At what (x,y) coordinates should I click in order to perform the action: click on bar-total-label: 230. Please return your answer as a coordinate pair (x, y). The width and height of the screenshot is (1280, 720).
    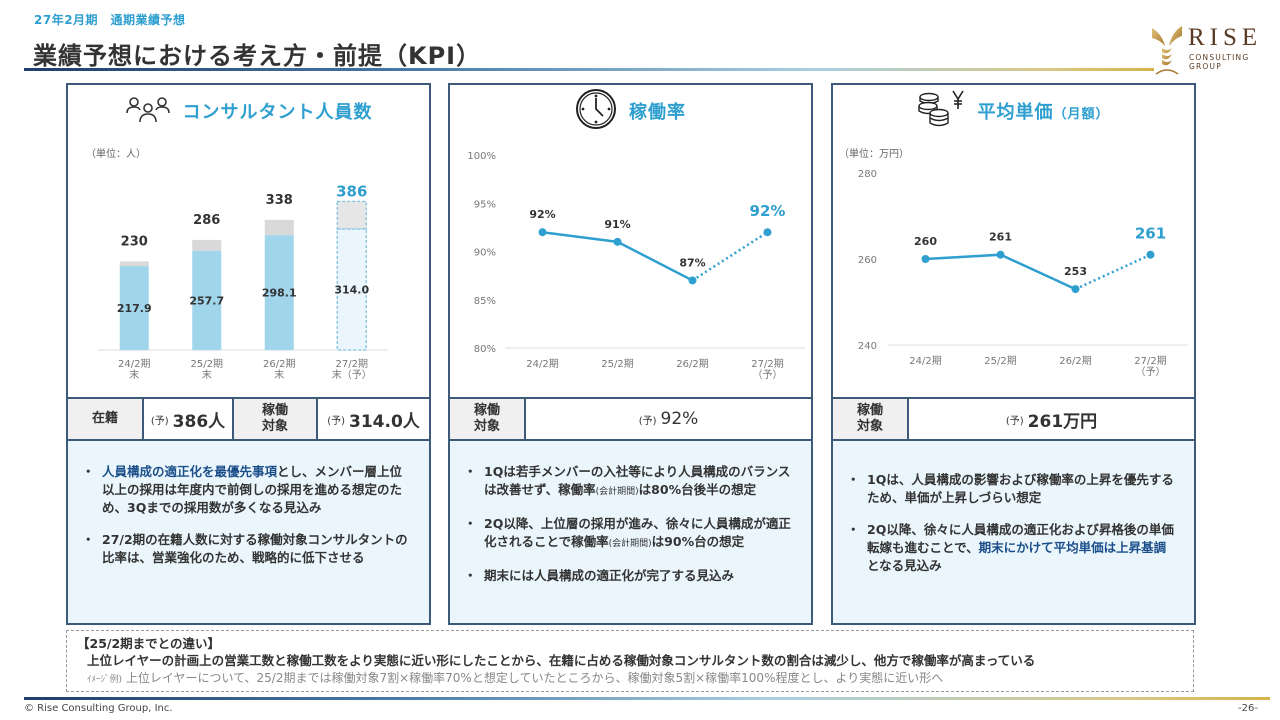
    Looking at the image, I should click on (134, 241).